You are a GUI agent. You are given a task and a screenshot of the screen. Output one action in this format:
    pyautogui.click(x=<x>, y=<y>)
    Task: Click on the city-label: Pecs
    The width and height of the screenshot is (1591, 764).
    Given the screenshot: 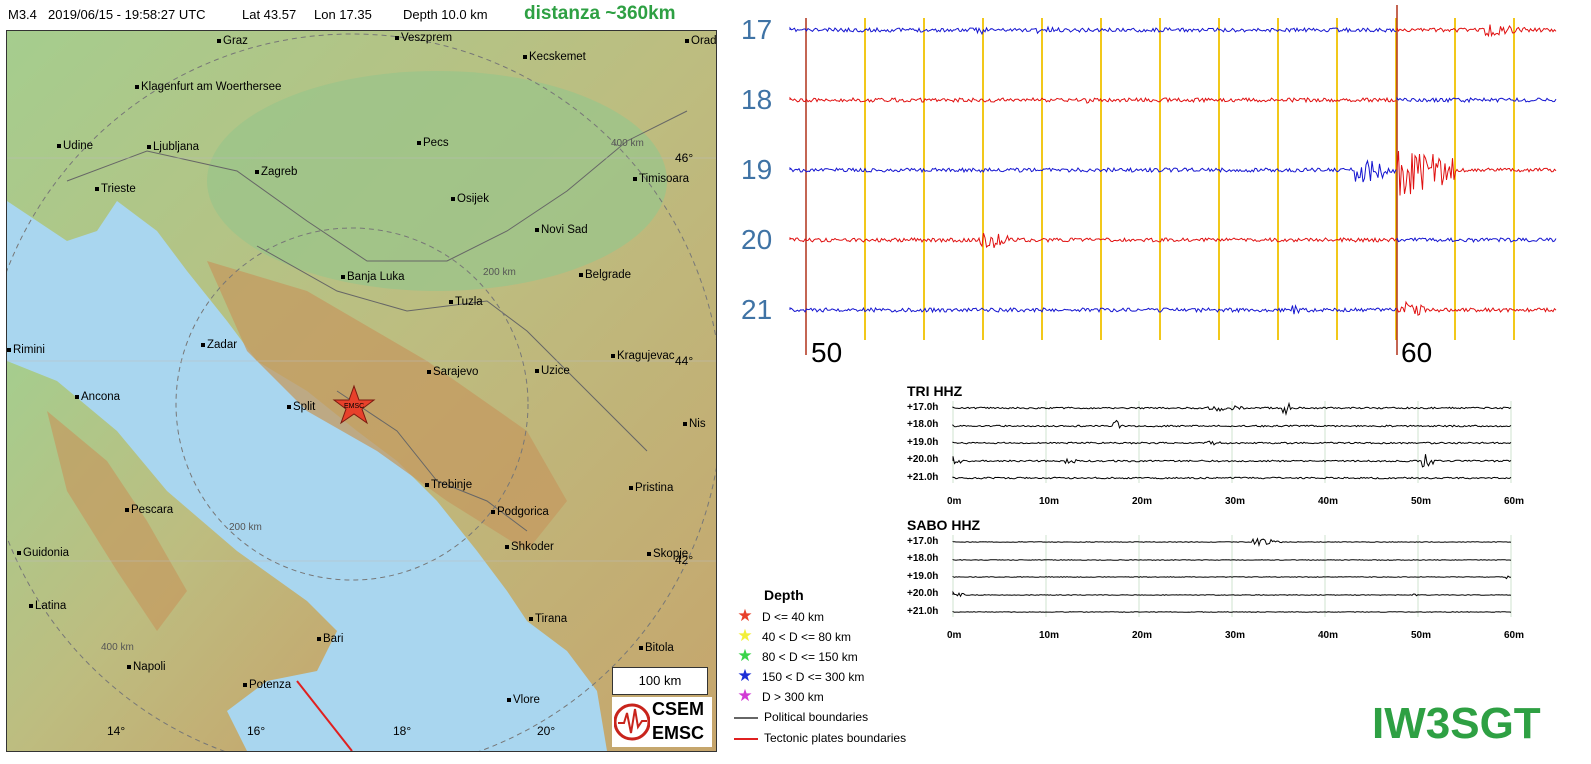 What is the action you would take?
    pyautogui.click(x=433, y=143)
    